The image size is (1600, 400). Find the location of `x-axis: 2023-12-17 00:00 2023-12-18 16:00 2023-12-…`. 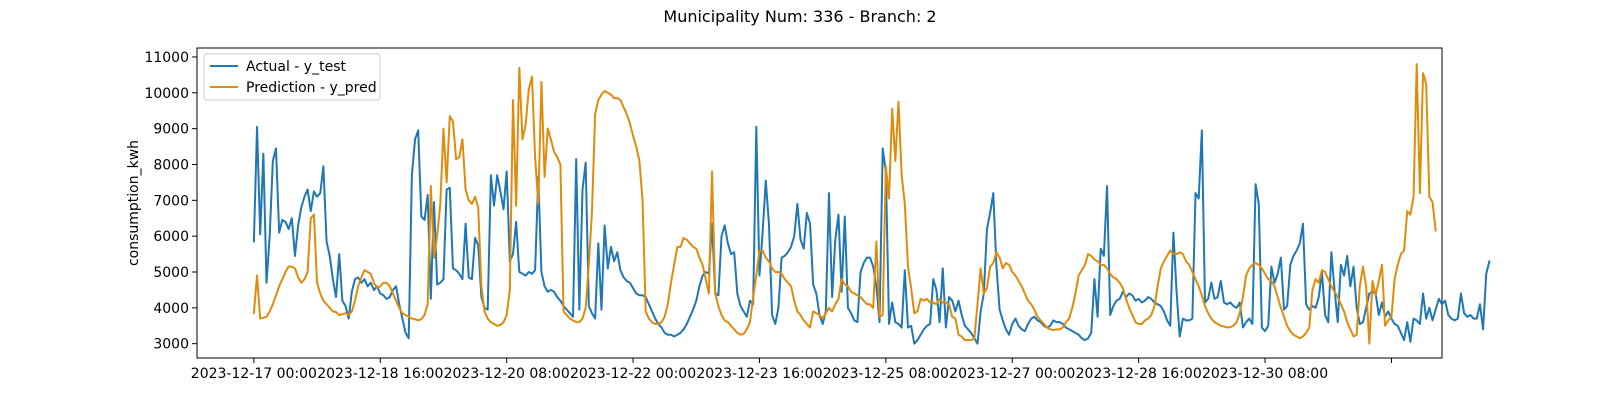

x-axis: 2023-12-17 00:00 2023-12-18 16:00 2023-12-… is located at coordinates (791, 370).